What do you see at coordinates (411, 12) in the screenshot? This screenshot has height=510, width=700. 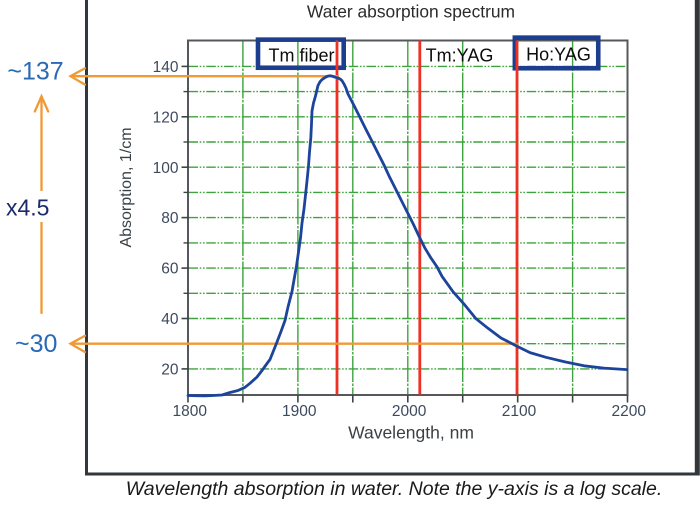 I see `svg-text: Water absorption spectrum` at bounding box center [411, 12].